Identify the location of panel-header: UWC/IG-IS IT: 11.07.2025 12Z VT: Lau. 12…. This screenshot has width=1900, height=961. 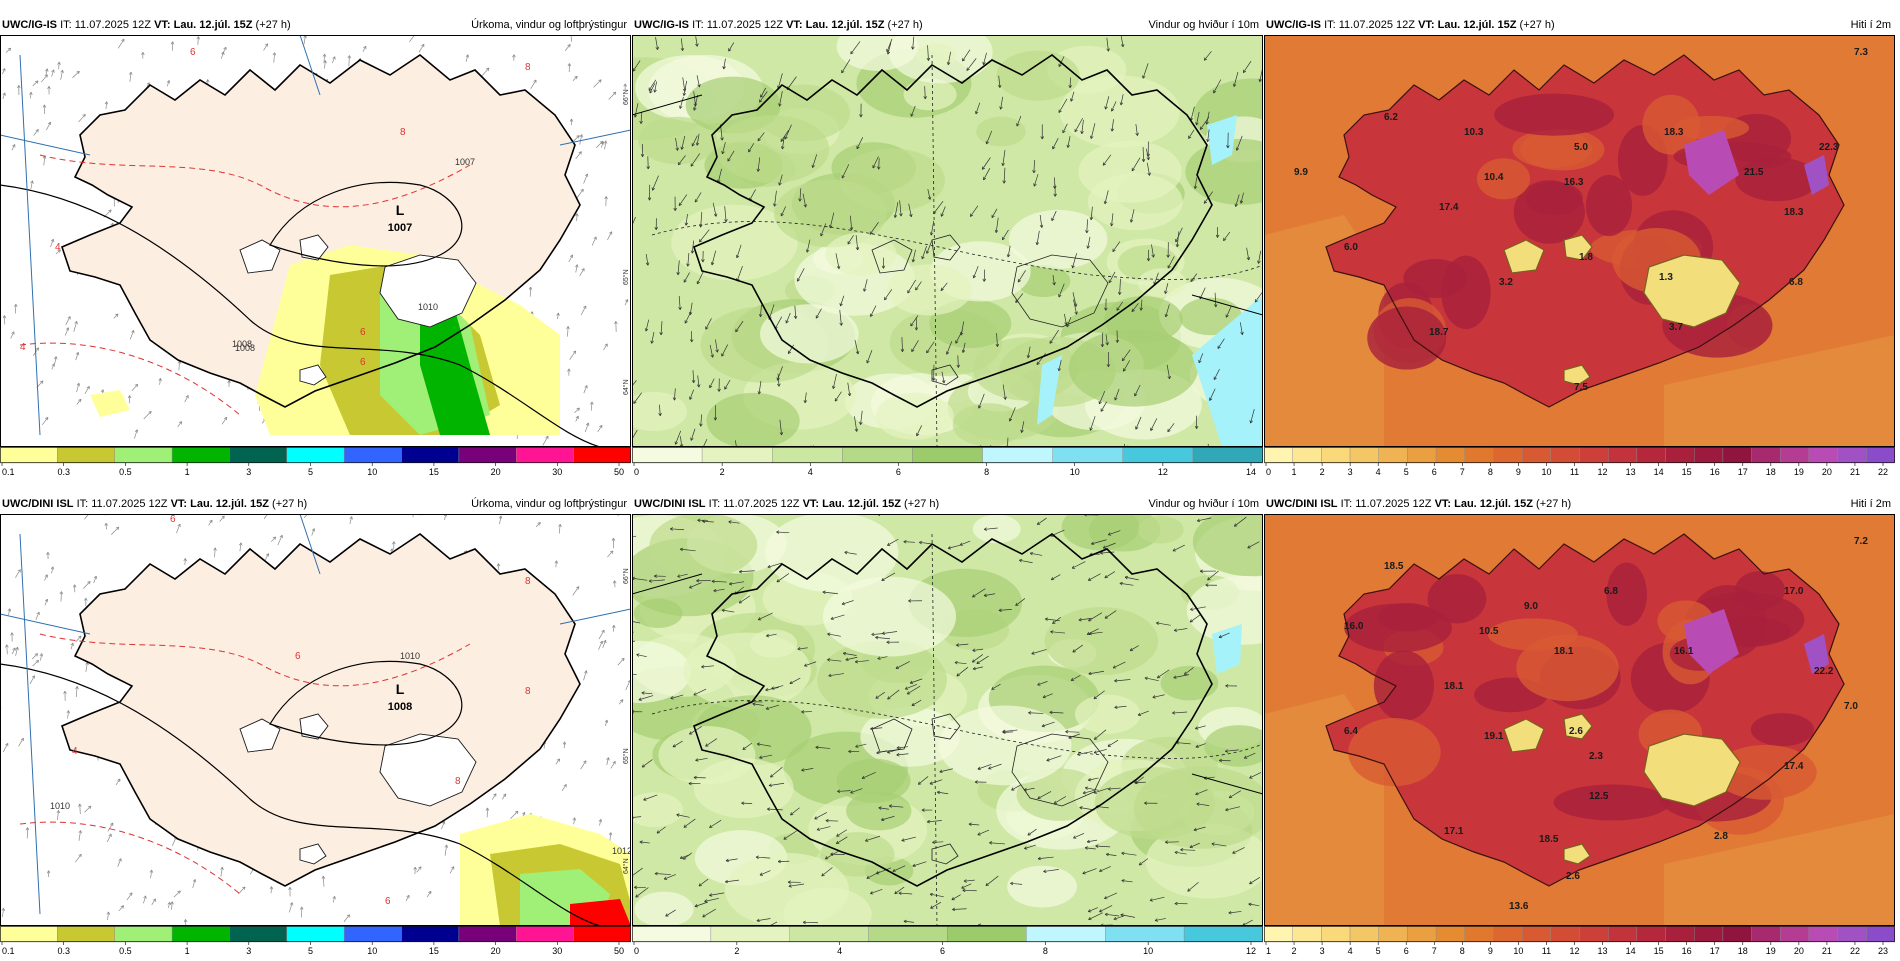
(1579, 25).